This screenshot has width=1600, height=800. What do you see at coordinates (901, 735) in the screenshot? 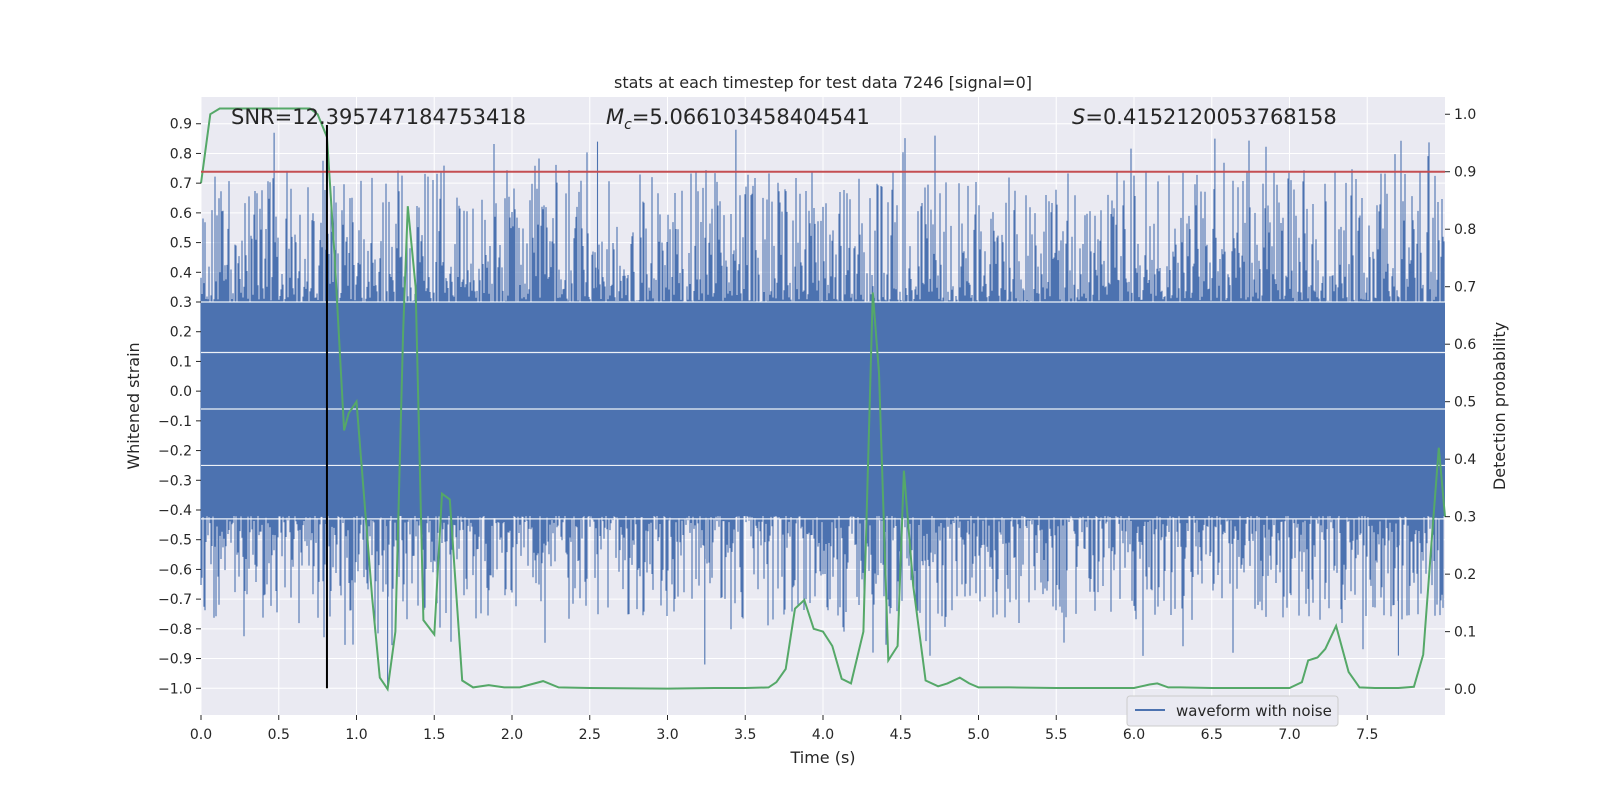
I see `x-tick-label: 4.5` at bounding box center [901, 735].